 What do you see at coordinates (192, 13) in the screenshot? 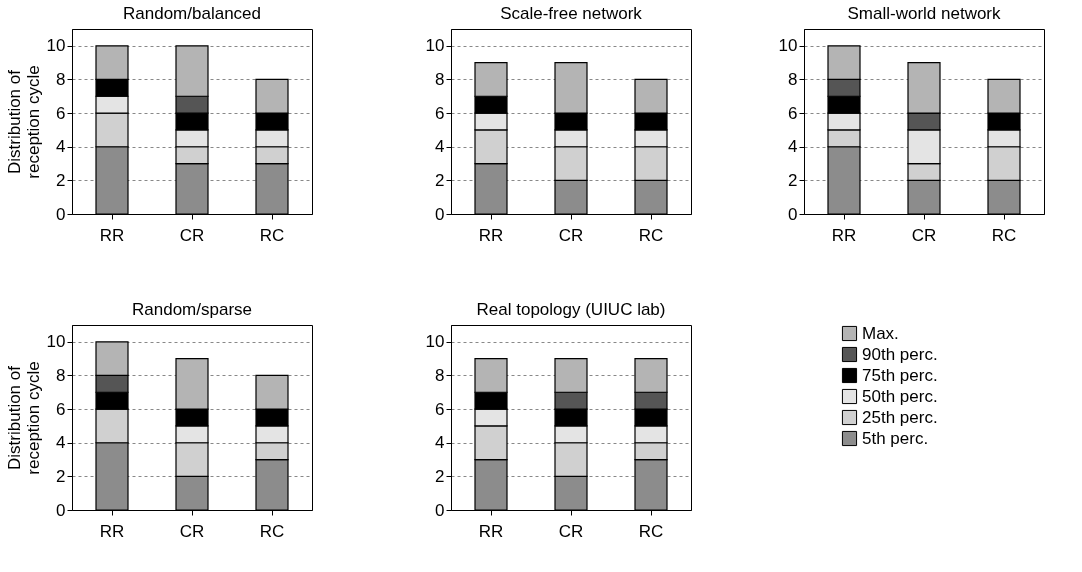
I see `chart-title: Random/balanced` at bounding box center [192, 13].